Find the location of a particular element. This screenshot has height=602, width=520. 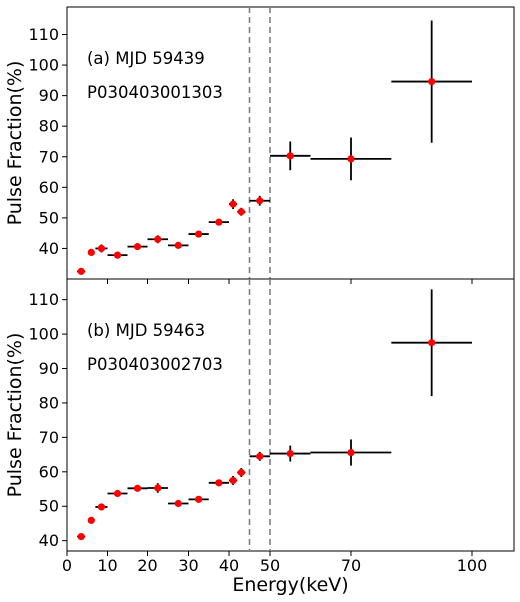

x-tick-label: 0 is located at coordinates (67, 565).